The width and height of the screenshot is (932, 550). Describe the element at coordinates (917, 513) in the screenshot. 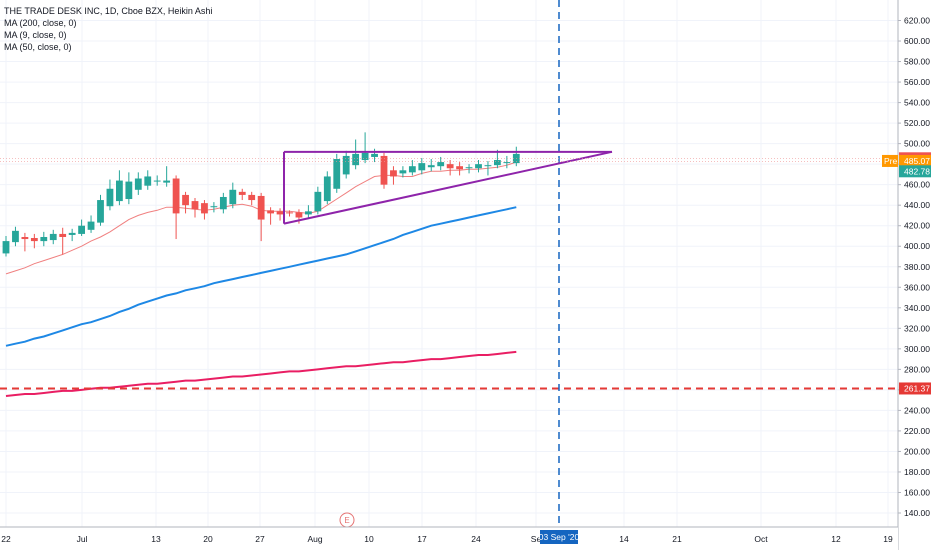

I see `price-tick-label: 140.00` at that location.